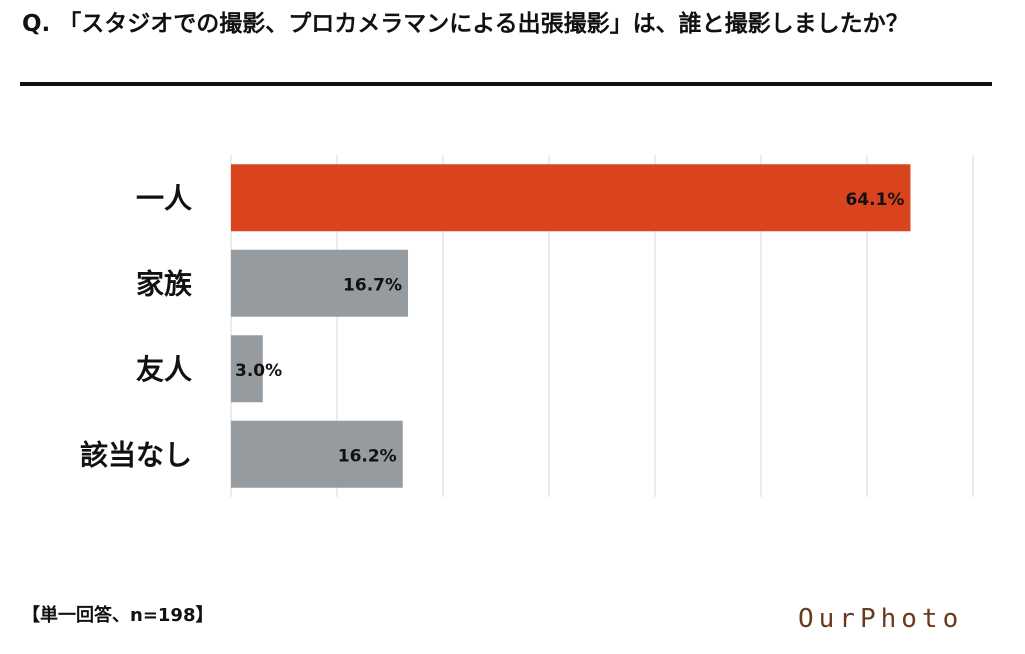  I want to click on category-label: 一人, so click(164, 198).